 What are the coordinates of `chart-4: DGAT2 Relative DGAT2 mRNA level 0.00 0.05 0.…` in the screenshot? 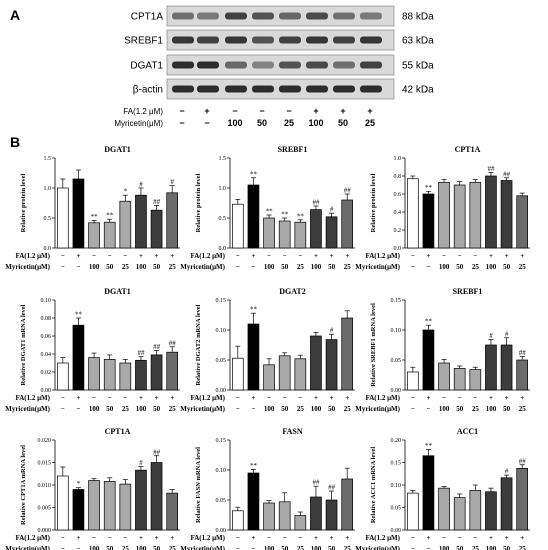 It's located at (267, 350).